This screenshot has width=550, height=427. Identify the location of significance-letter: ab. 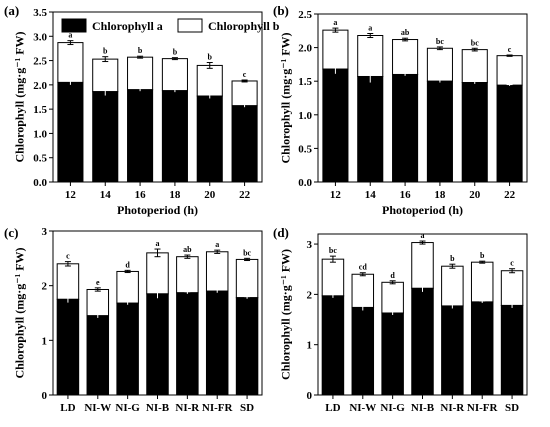
(405, 32).